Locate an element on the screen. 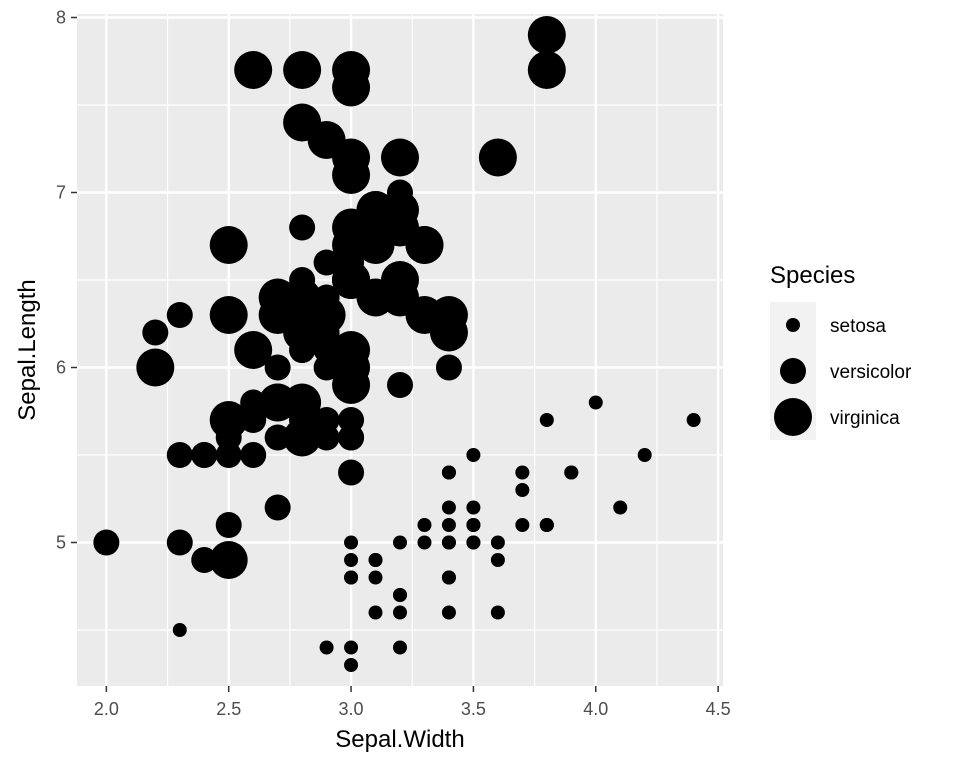  x-axis-title: Sepal.Width is located at coordinates (399, 739).